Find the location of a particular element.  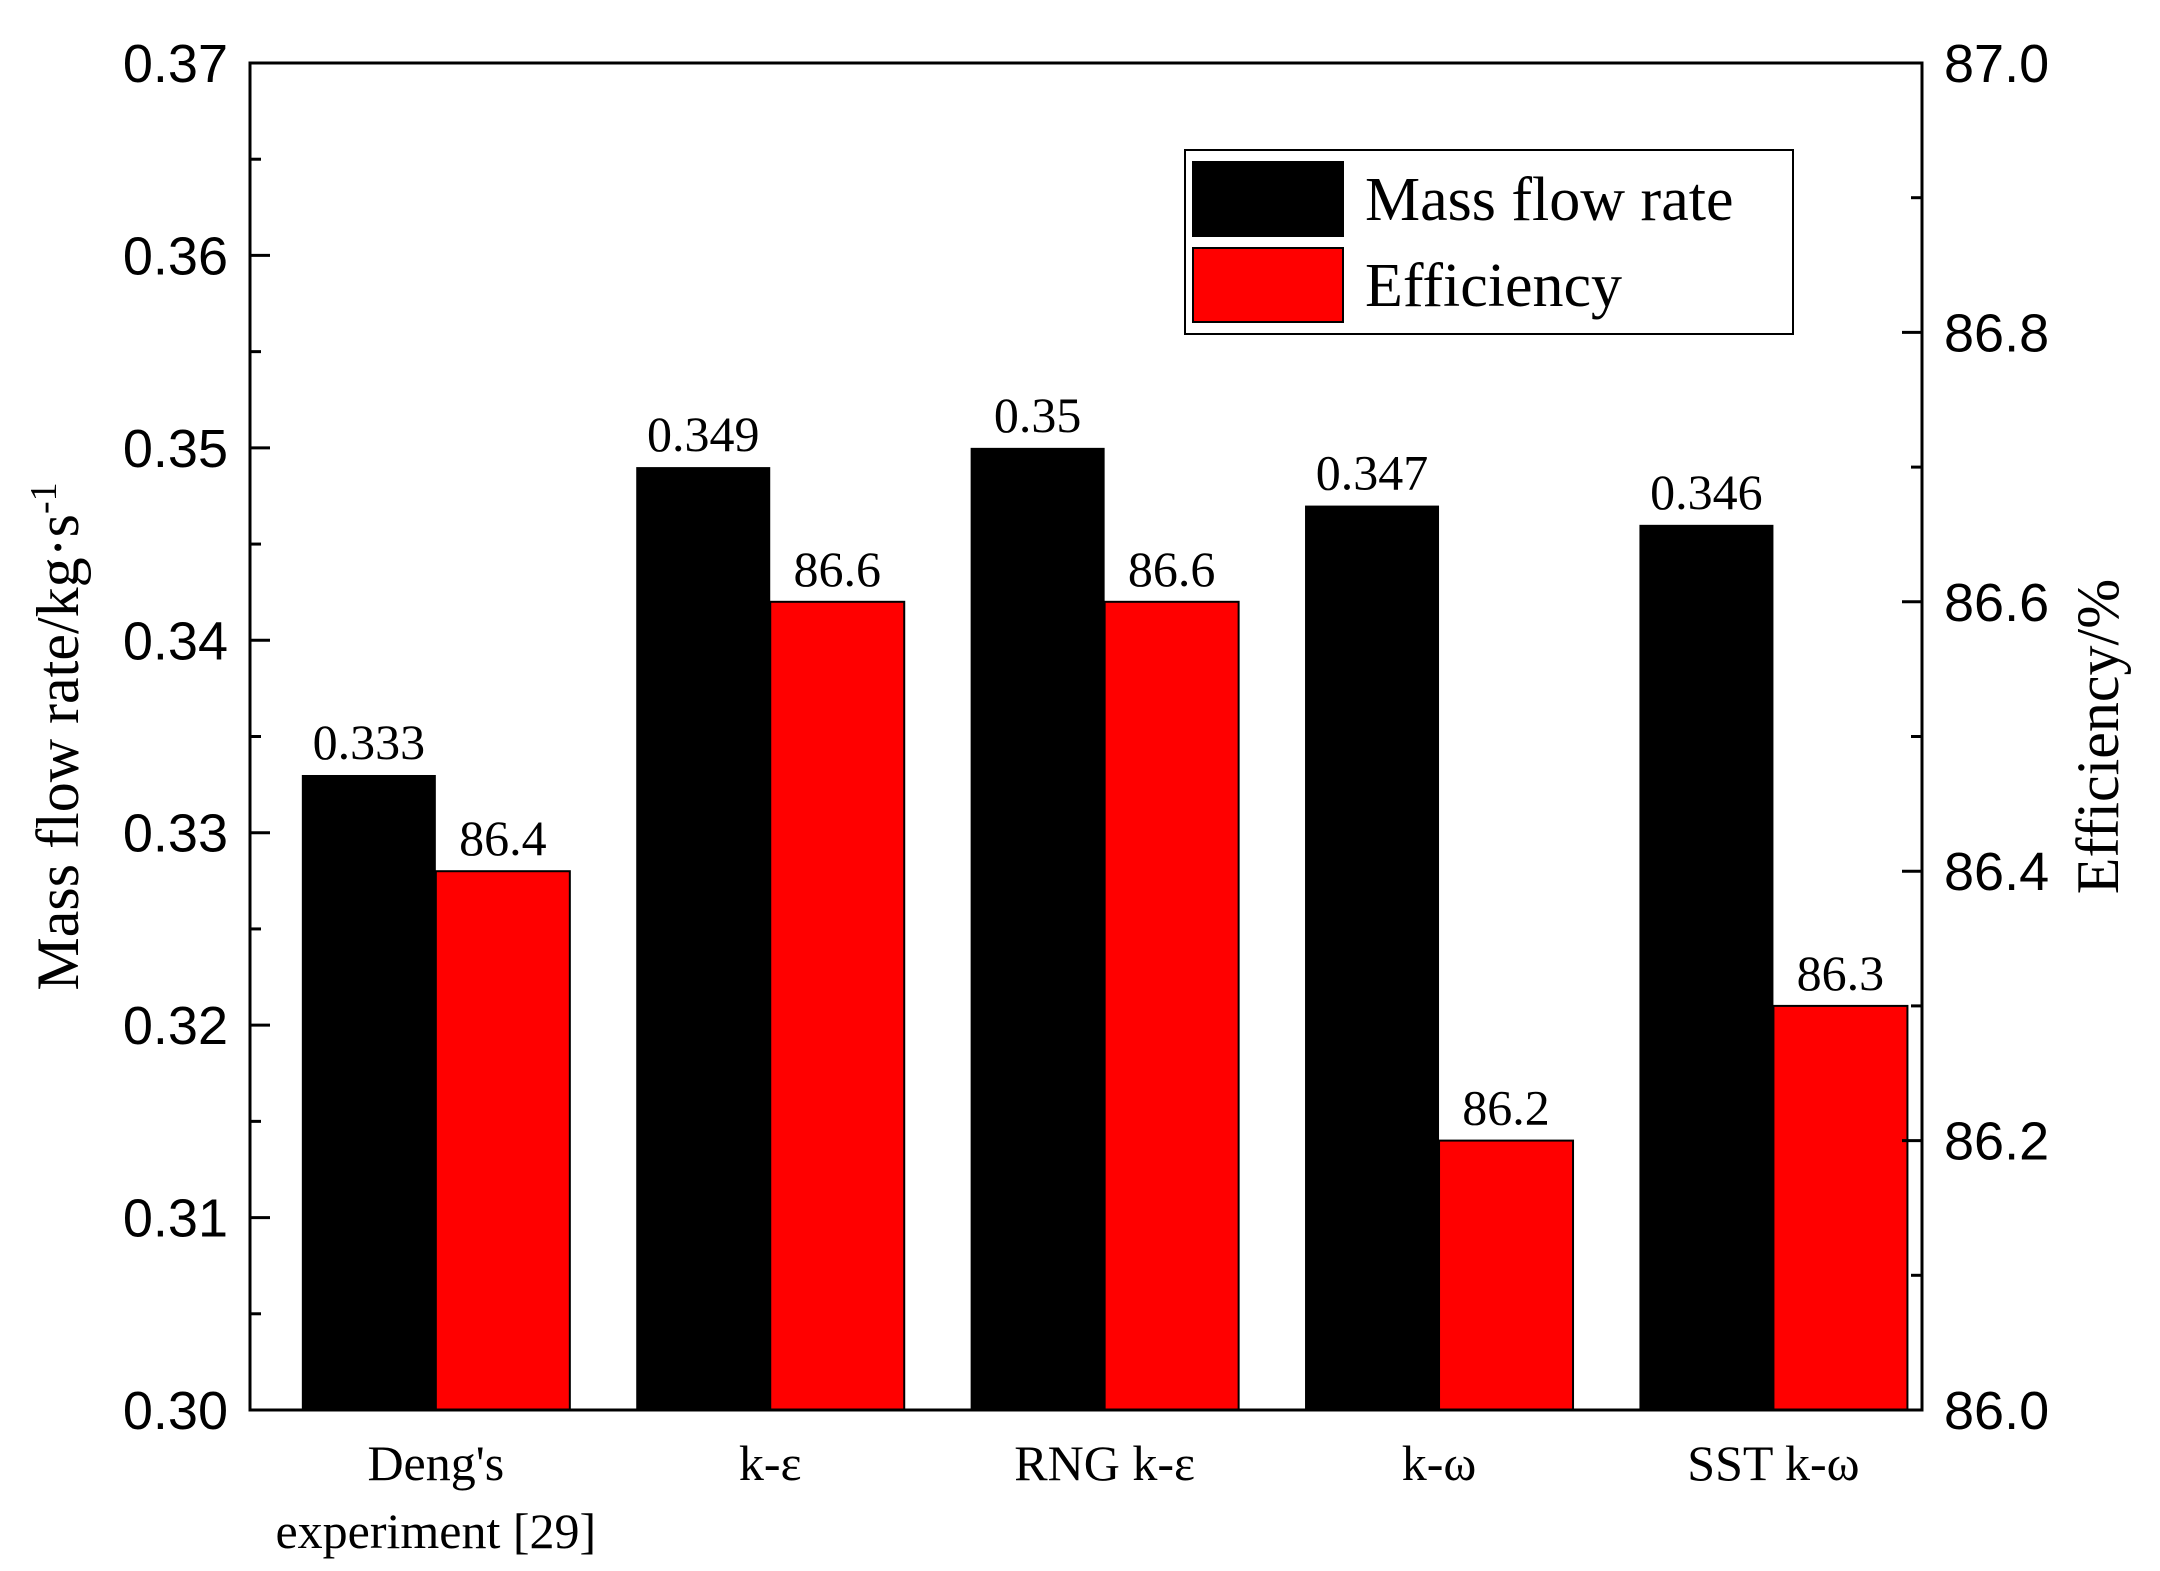

data-label-mass-flow-rate: 0.346 is located at coordinates (1706, 492).